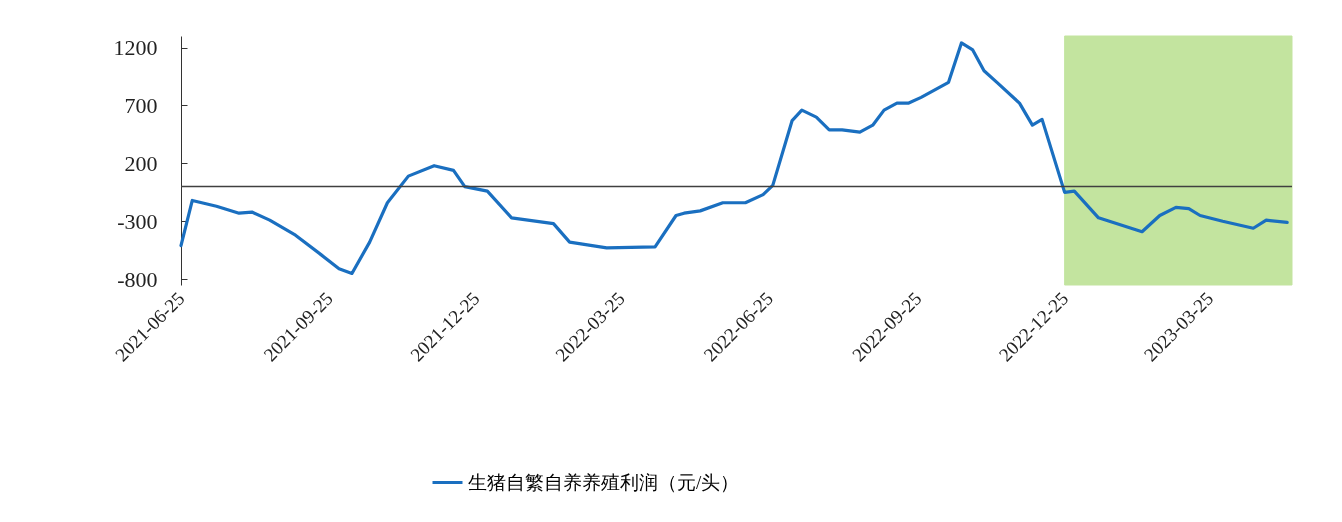  Describe the element at coordinates (135, 48) in the screenshot. I see `y-tick-label: 1200` at that location.